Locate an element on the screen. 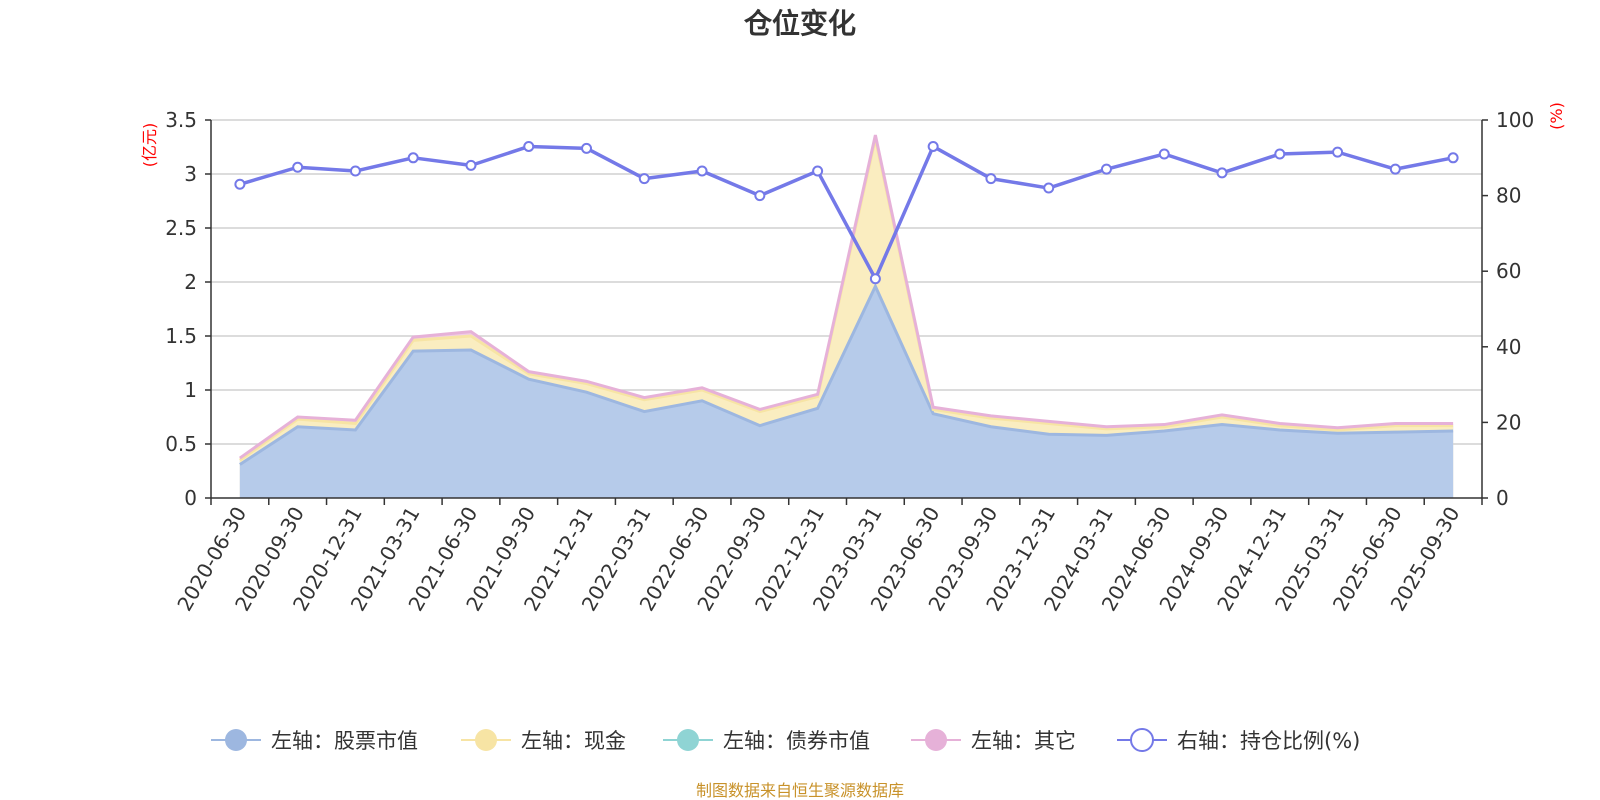 Image resolution: width=1600 pixels, height=800 pixels. legend-item: 左轴：股票市值 is located at coordinates (314, 741).